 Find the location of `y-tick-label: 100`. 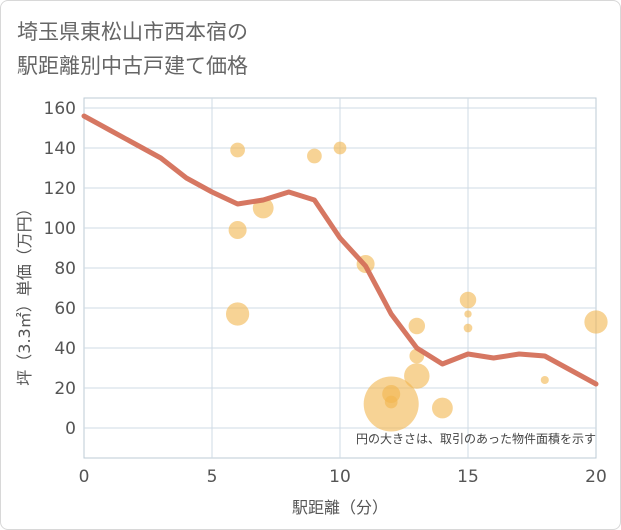

y-tick-label: 100 is located at coordinates (60, 229).